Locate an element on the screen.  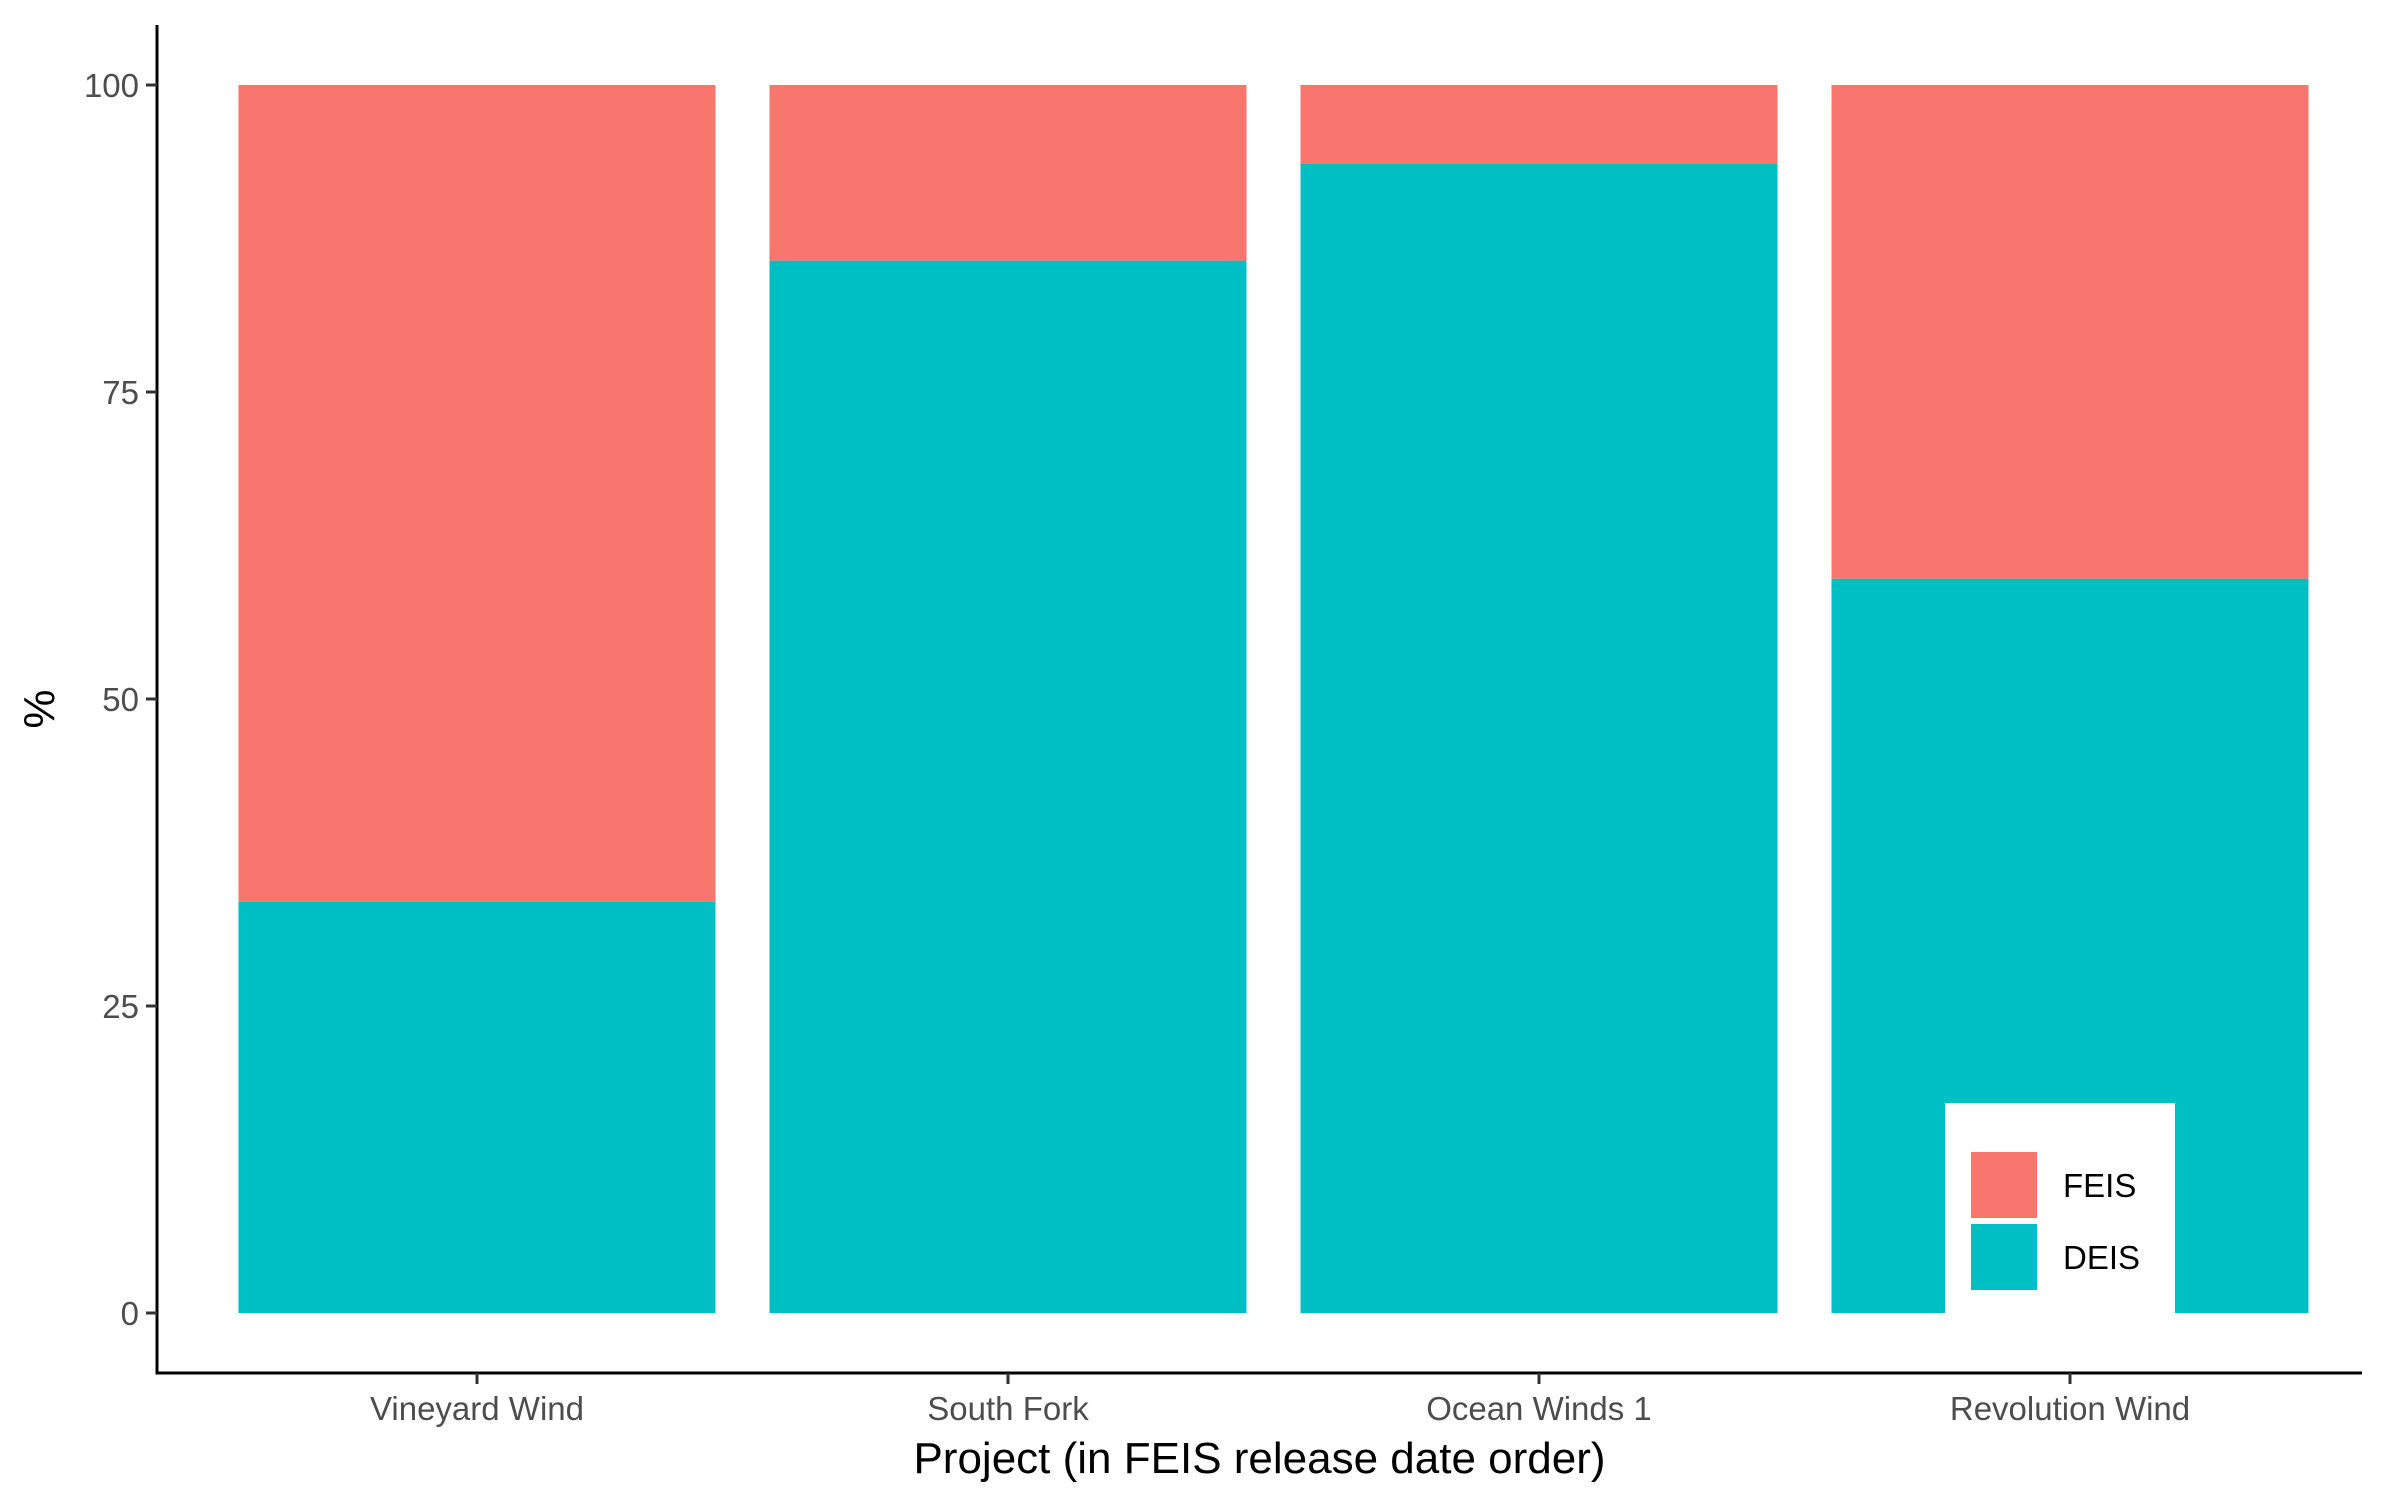
y-tick-label: 0 is located at coordinates (130, 1313).